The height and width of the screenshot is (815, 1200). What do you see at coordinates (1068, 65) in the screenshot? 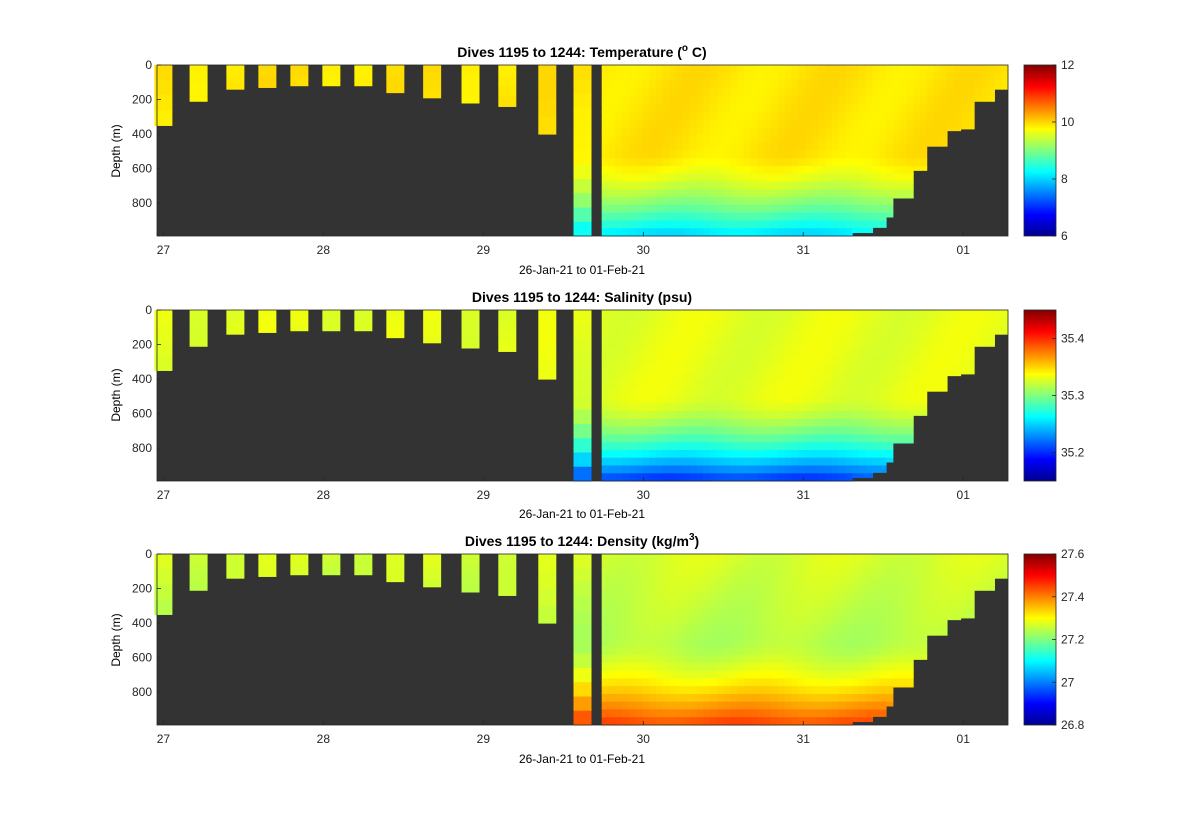
I see `colorbar-tick-label: 12` at bounding box center [1068, 65].